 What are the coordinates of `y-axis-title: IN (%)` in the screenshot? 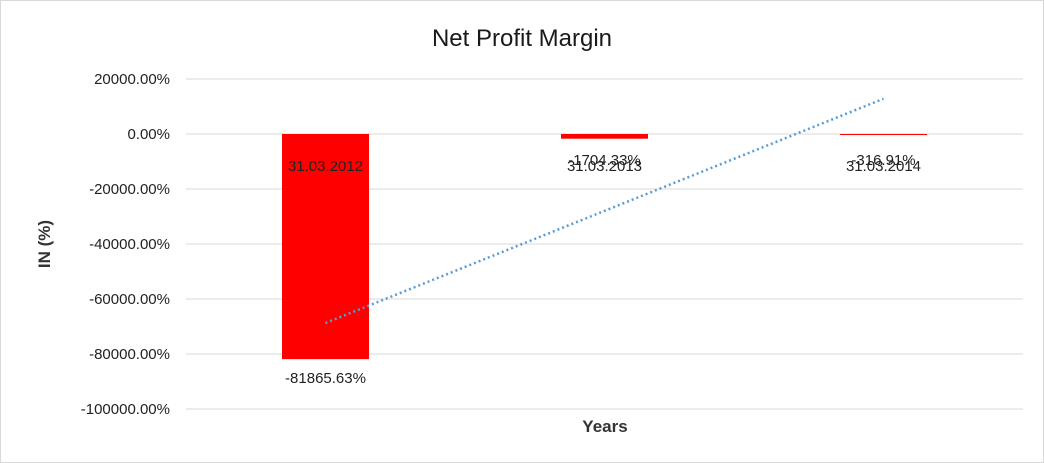 It's located at (44, 244).